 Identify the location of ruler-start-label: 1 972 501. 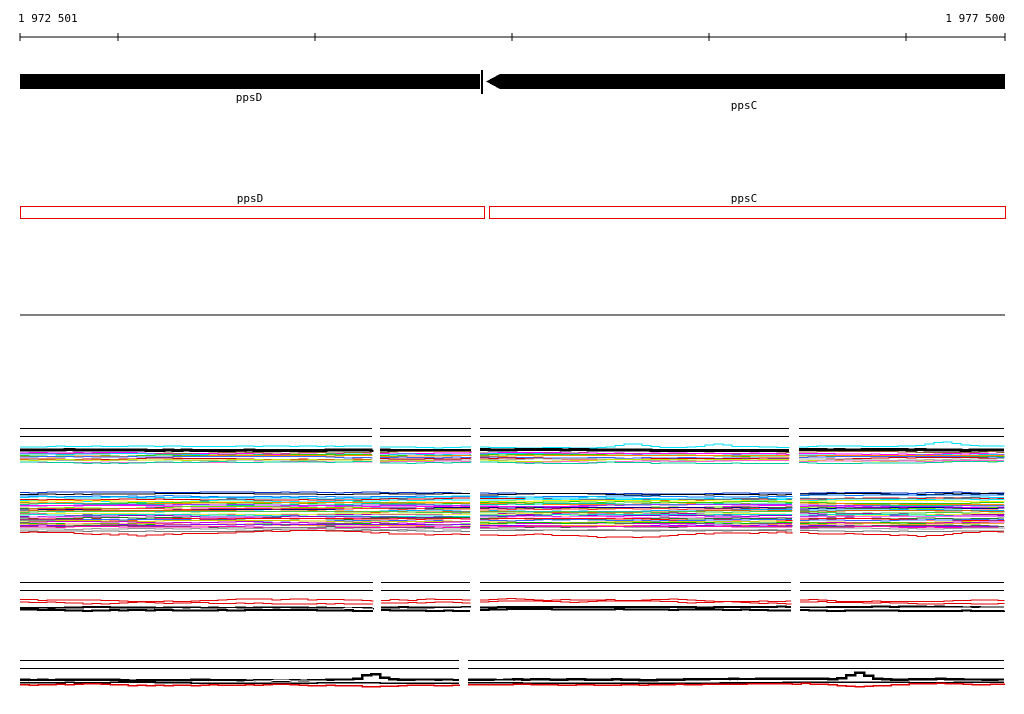
(48, 18).